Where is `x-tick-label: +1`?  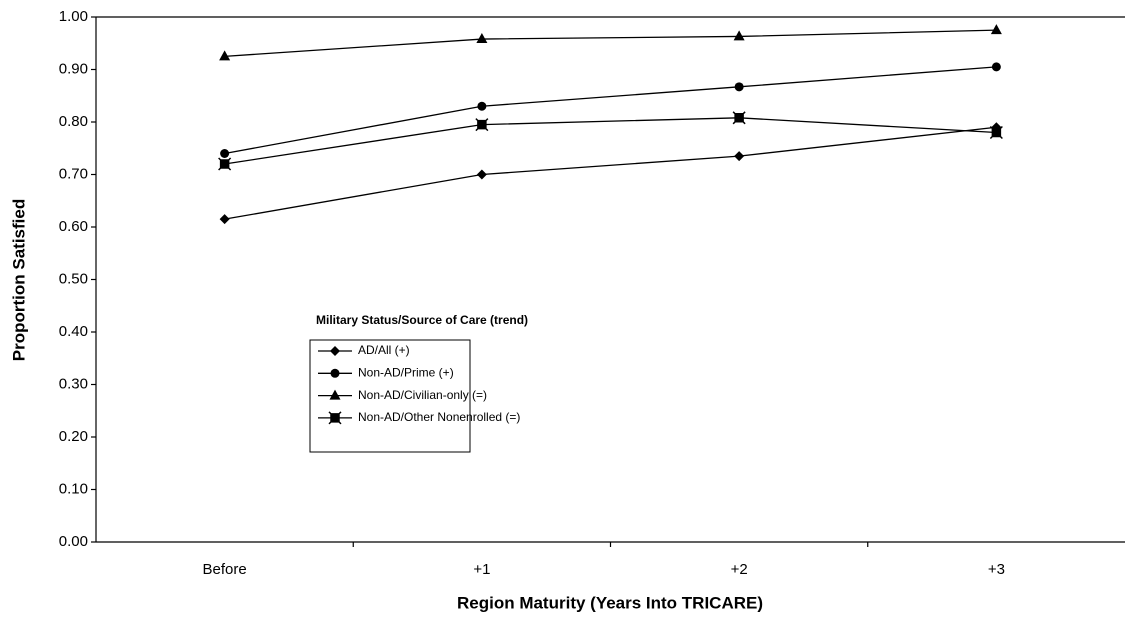
x-tick-label: +1 is located at coordinates (481, 569).